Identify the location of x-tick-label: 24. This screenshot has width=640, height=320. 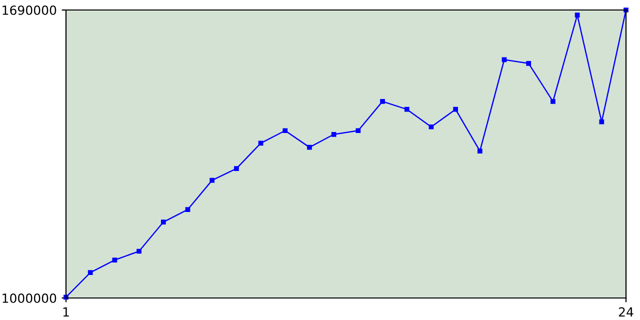
(626, 312).